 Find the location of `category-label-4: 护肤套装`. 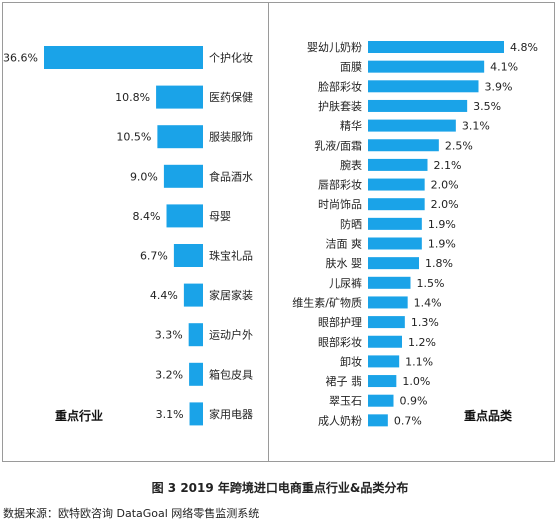

category-label-4: 护肤套装 is located at coordinates (340, 106).